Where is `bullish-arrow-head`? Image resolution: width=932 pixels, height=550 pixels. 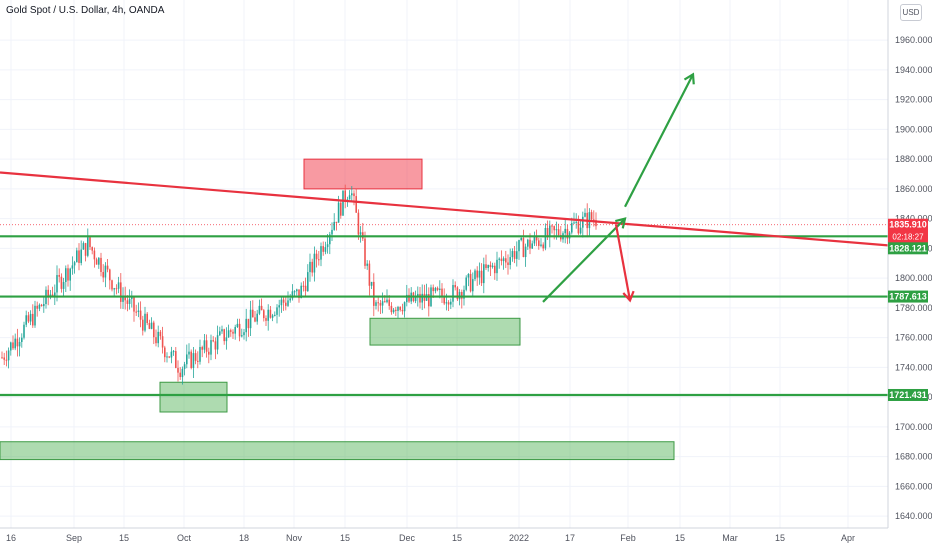
bullish-arrow-head is located at coordinates (621, 223).